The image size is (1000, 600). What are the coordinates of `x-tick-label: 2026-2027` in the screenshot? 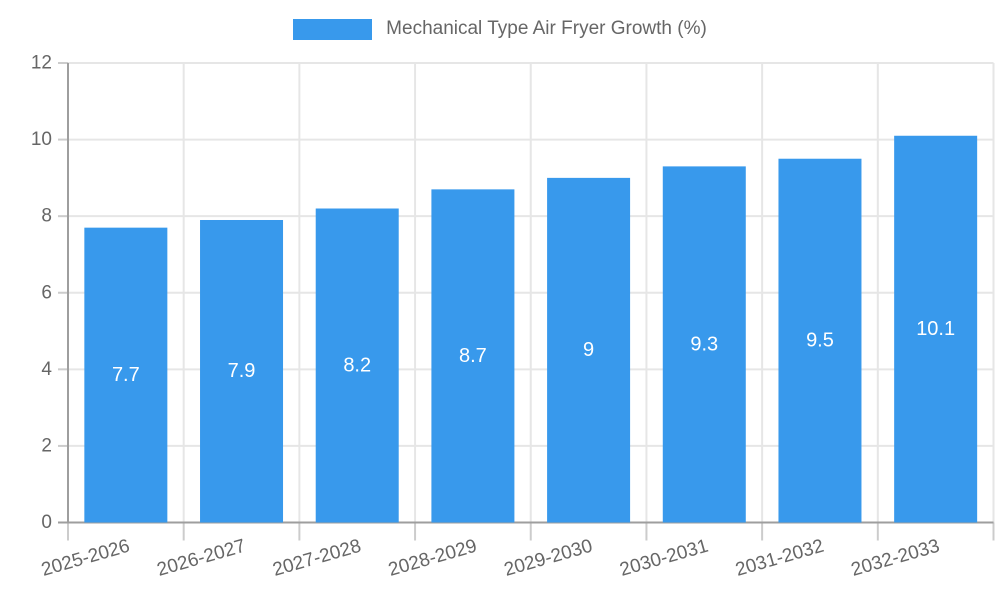 It's located at (201, 558).